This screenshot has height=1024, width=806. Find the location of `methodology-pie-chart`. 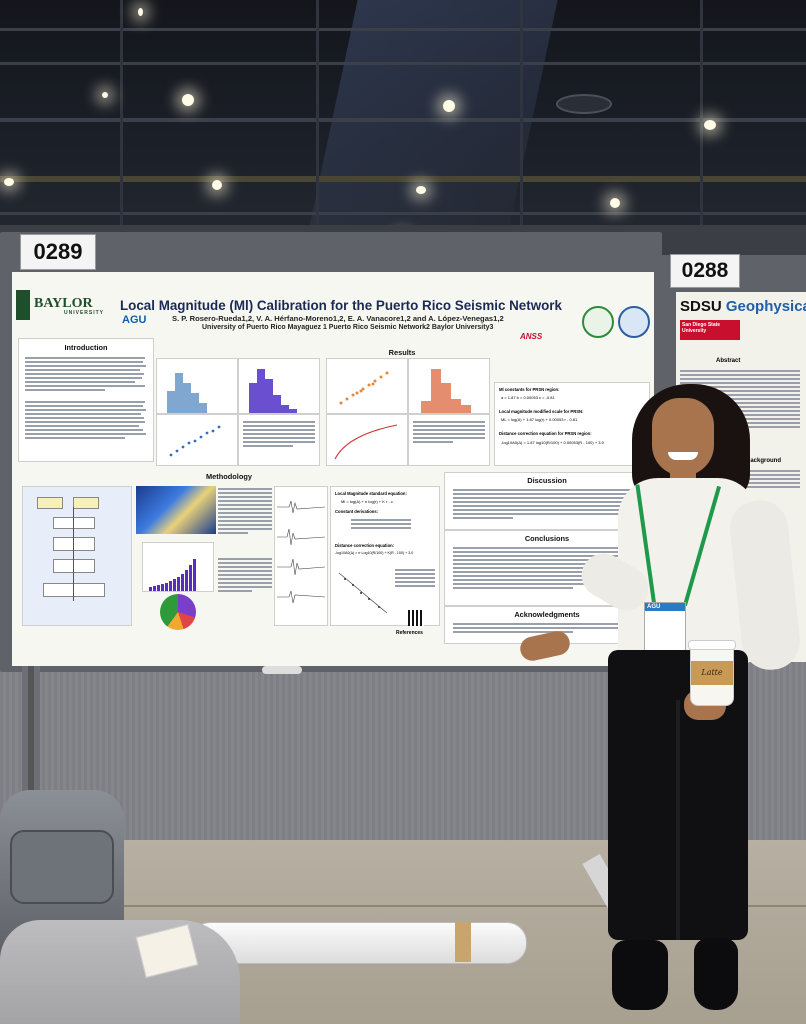

methodology-pie-chart is located at coordinates (178, 612).